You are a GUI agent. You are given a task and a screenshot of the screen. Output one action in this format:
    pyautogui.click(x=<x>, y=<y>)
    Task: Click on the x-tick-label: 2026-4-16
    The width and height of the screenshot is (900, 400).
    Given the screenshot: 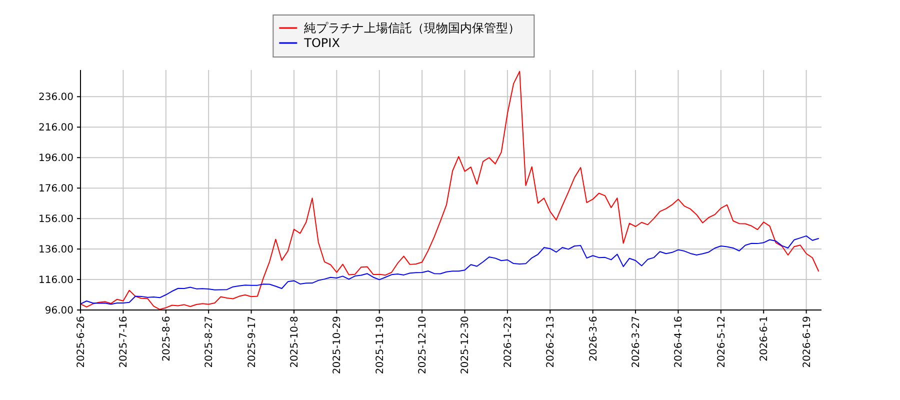 What is the action you would take?
    pyautogui.click(x=679, y=342)
    